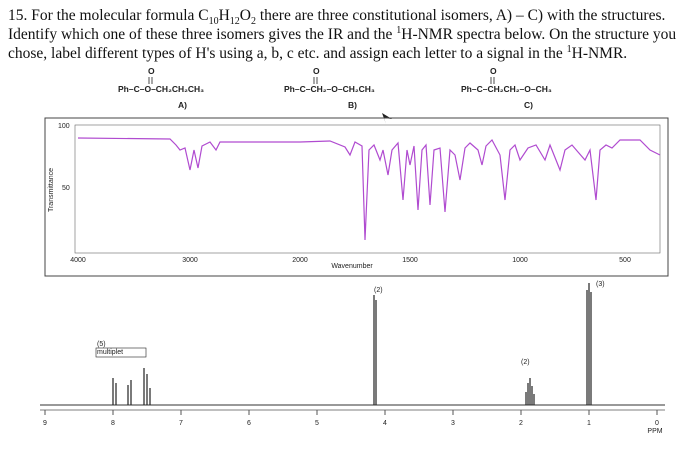  I want to click on question-number: 15., so click(18, 15).